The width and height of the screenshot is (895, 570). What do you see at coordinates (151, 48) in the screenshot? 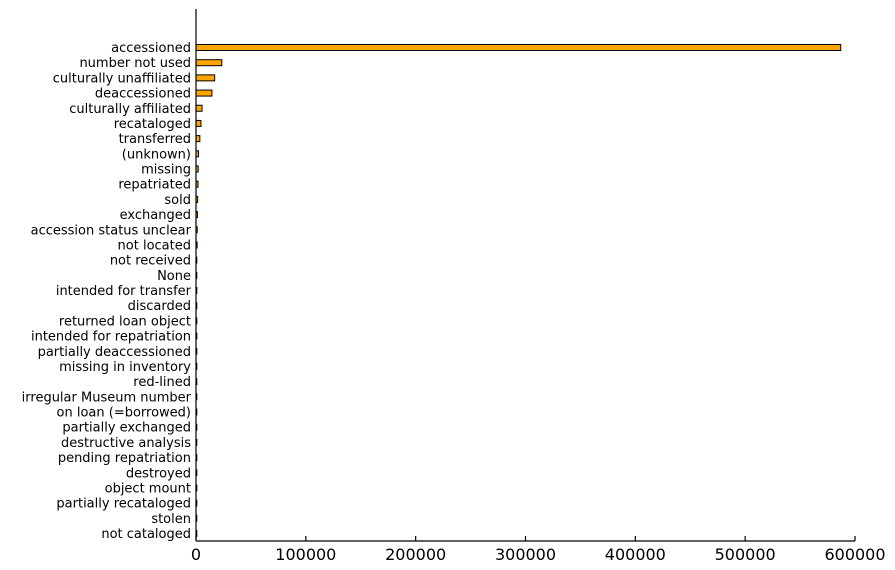
I see `category-label-0: accessioned` at bounding box center [151, 48].